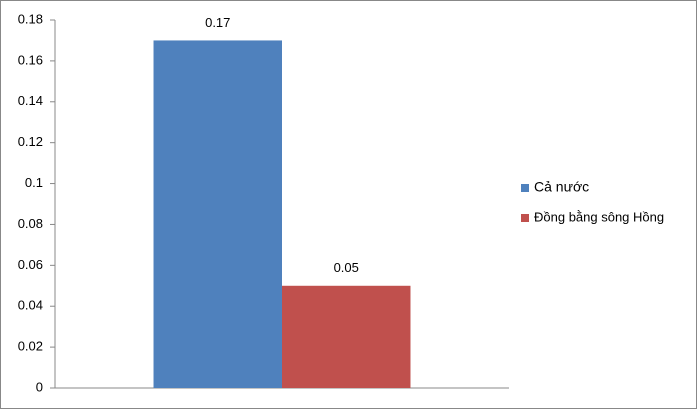  What do you see at coordinates (30, 18) in the screenshot?
I see `y-tick-label: 0.18` at bounding box center [30, 18].